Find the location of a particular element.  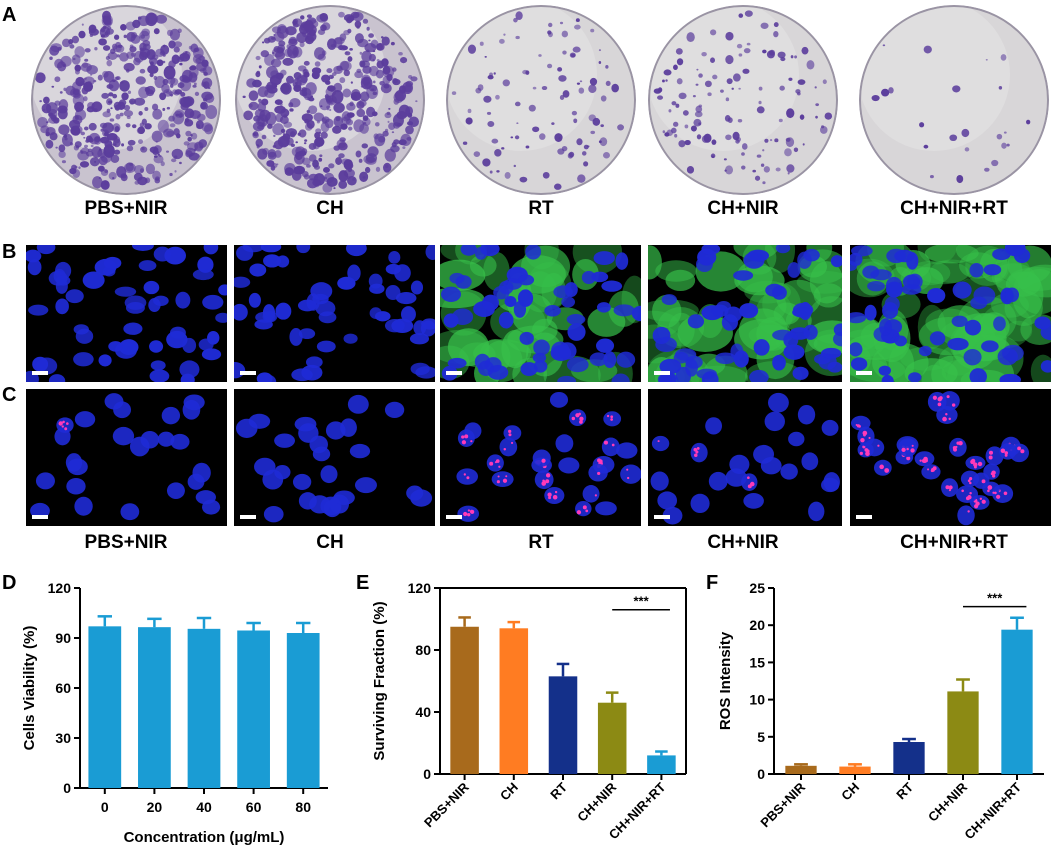

y-tick-label: 25 is located at coordinates (757, 588).